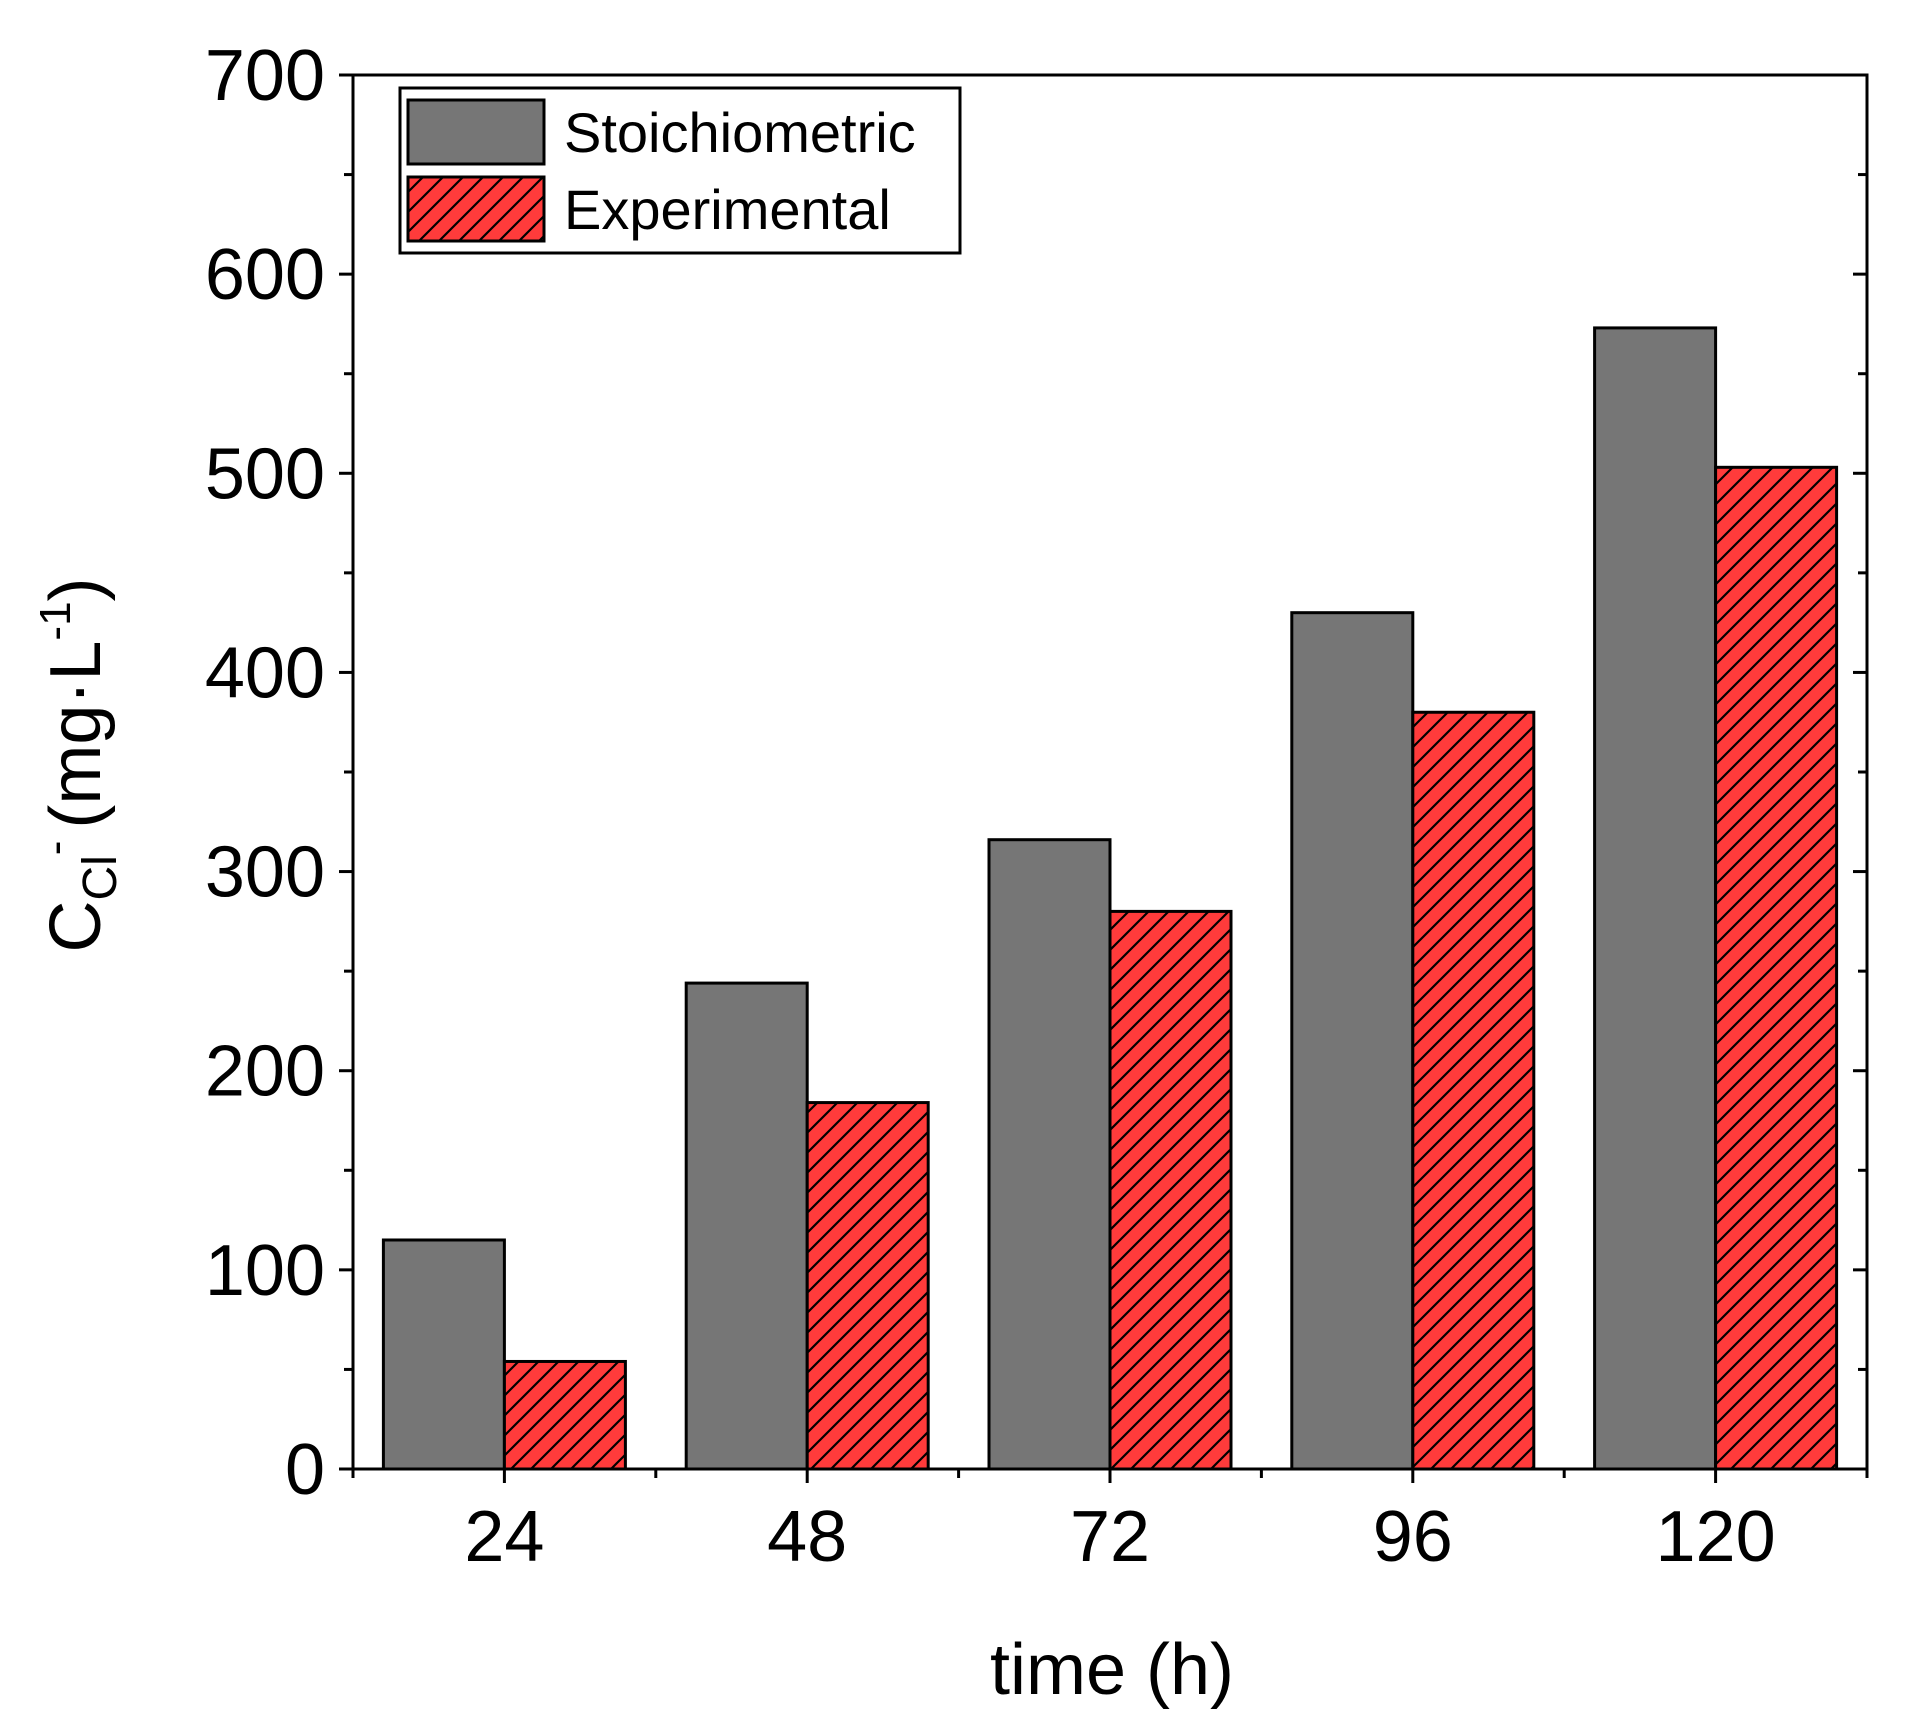  Describe the element at coordinates (265, 1271) in the screenshot. I see `y-tick-label-100: 100` at that location.